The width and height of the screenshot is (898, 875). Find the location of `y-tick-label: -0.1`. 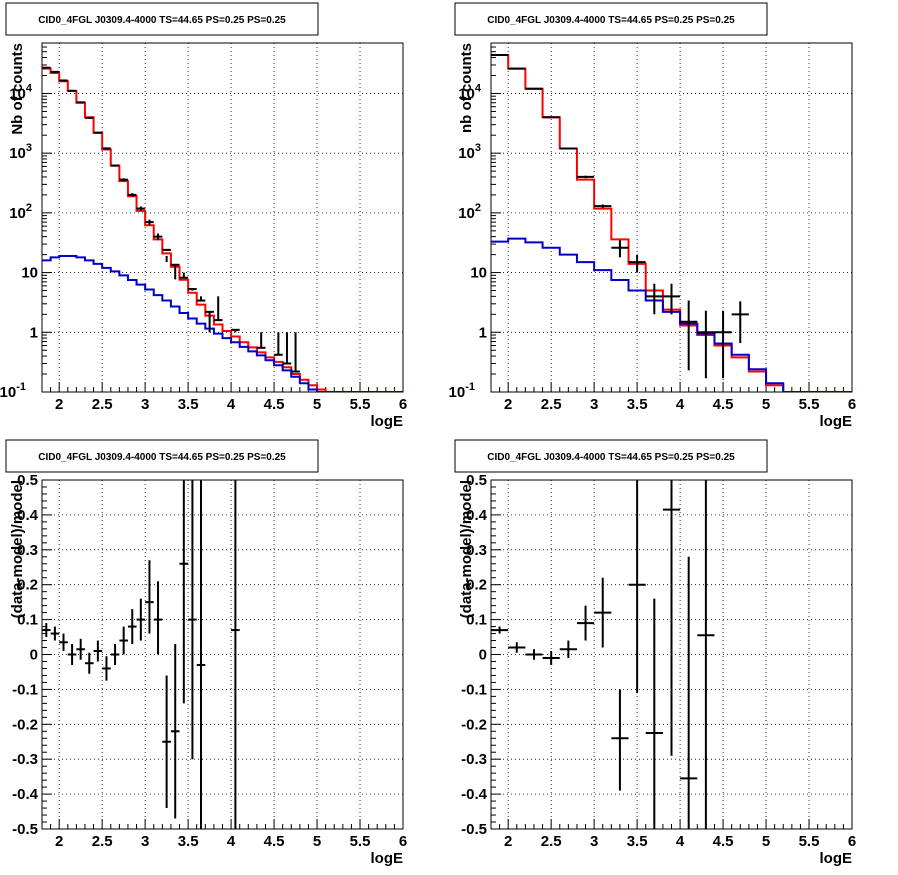

y-tick-label: -0.1 is located at coordinates (25, 689).